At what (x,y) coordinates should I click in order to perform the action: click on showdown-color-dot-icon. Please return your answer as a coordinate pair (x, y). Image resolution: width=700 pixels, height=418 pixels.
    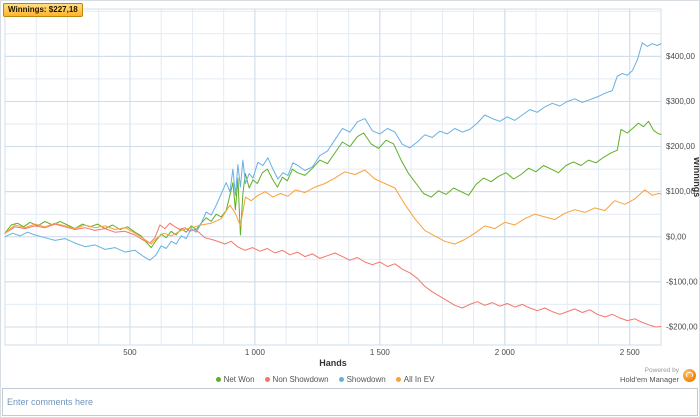
    Looking at the image, I should click on (341, 379).